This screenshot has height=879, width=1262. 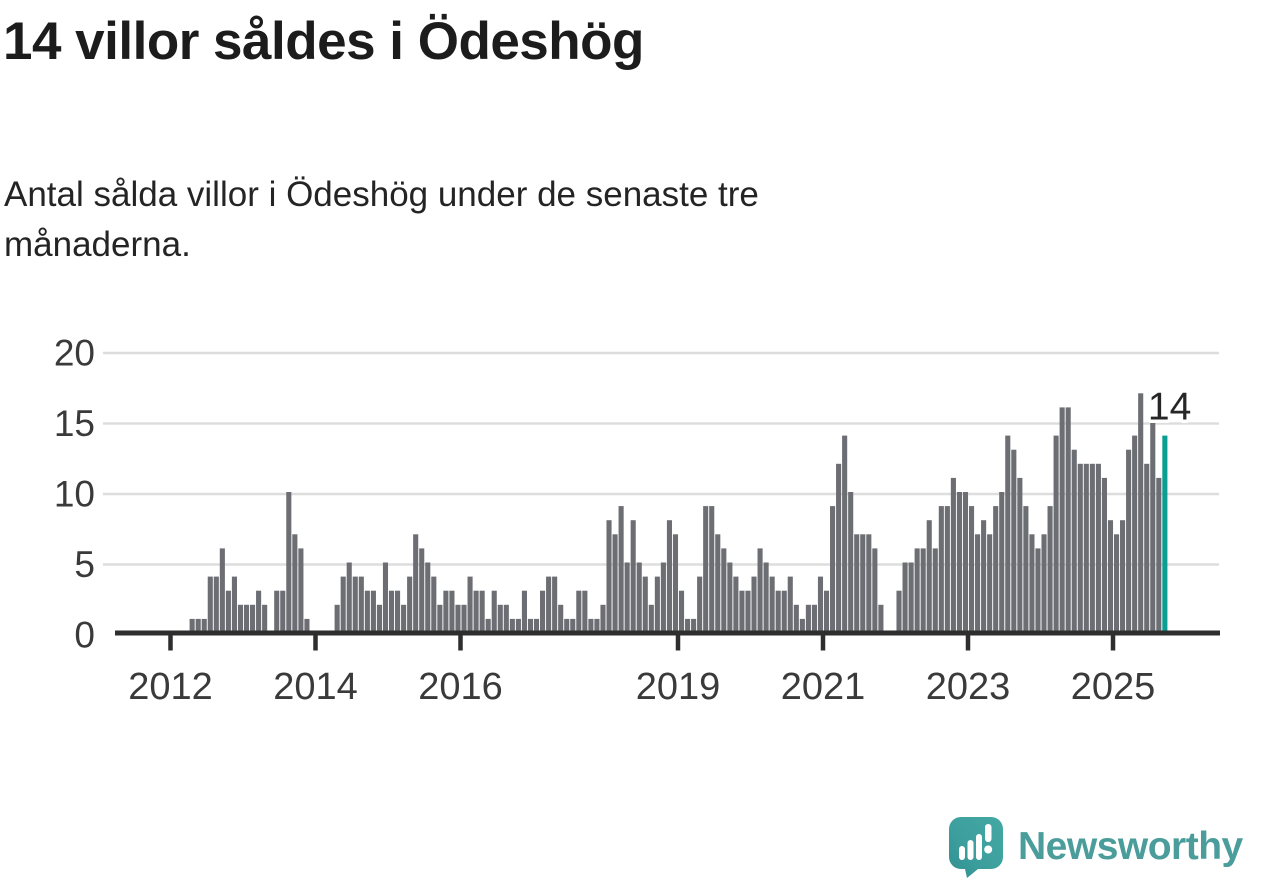 What do you see at coordinates (74, 423) in the screenshot?
I see `y-axis-label-15: 15` at bounding box center [74, 423].